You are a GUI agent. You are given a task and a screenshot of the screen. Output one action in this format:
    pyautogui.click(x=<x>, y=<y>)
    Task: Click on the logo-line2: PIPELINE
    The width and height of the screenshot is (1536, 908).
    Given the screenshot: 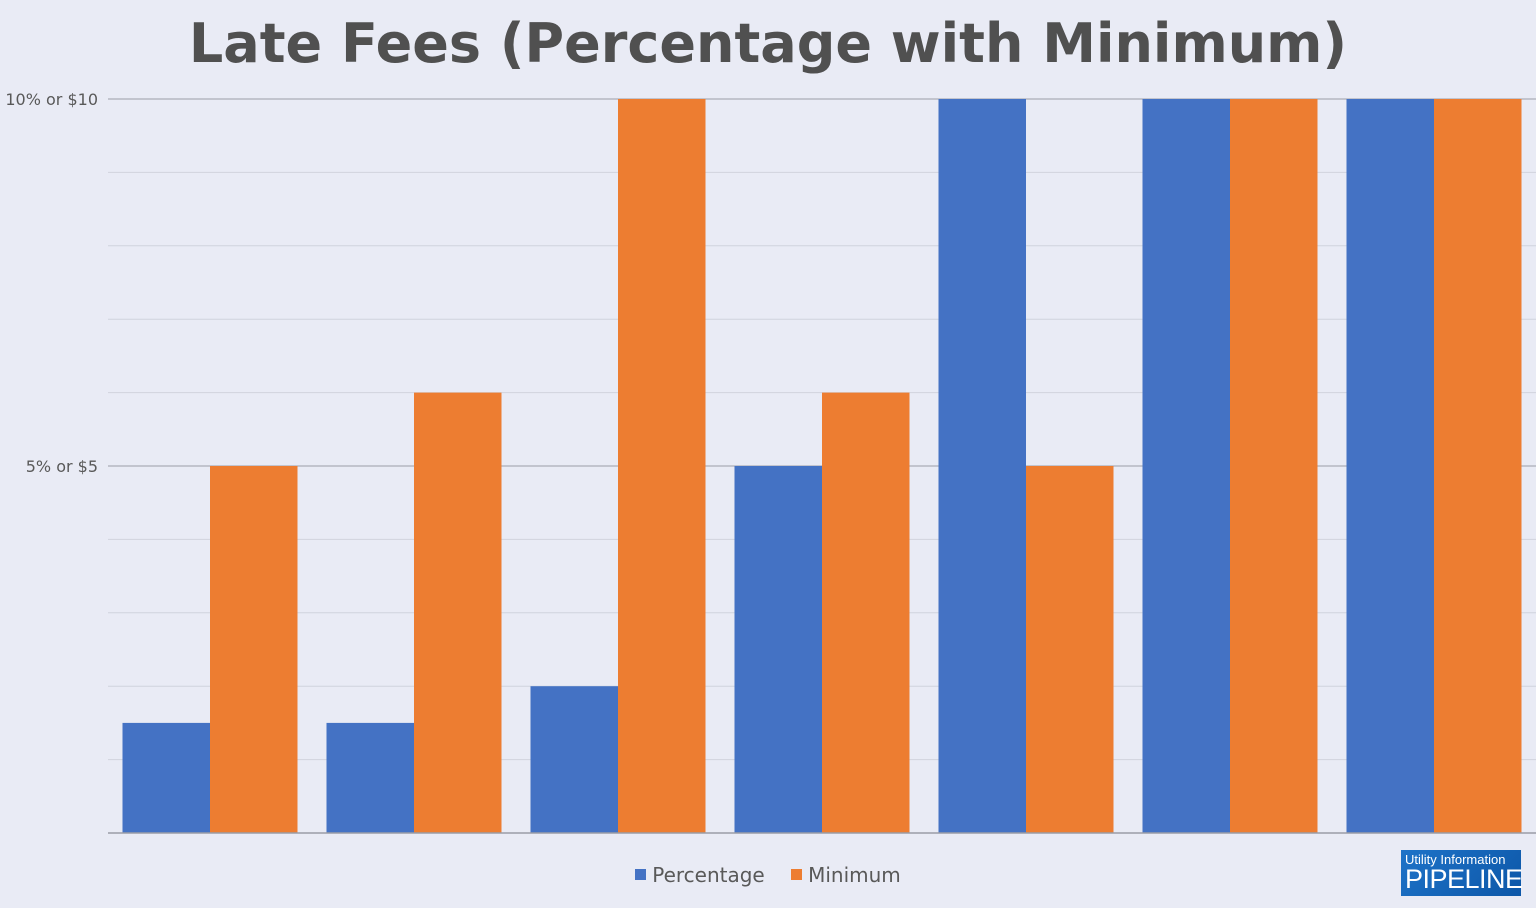 What is the action you would take?
    pyautogui.click(x=1464, y=879)
    